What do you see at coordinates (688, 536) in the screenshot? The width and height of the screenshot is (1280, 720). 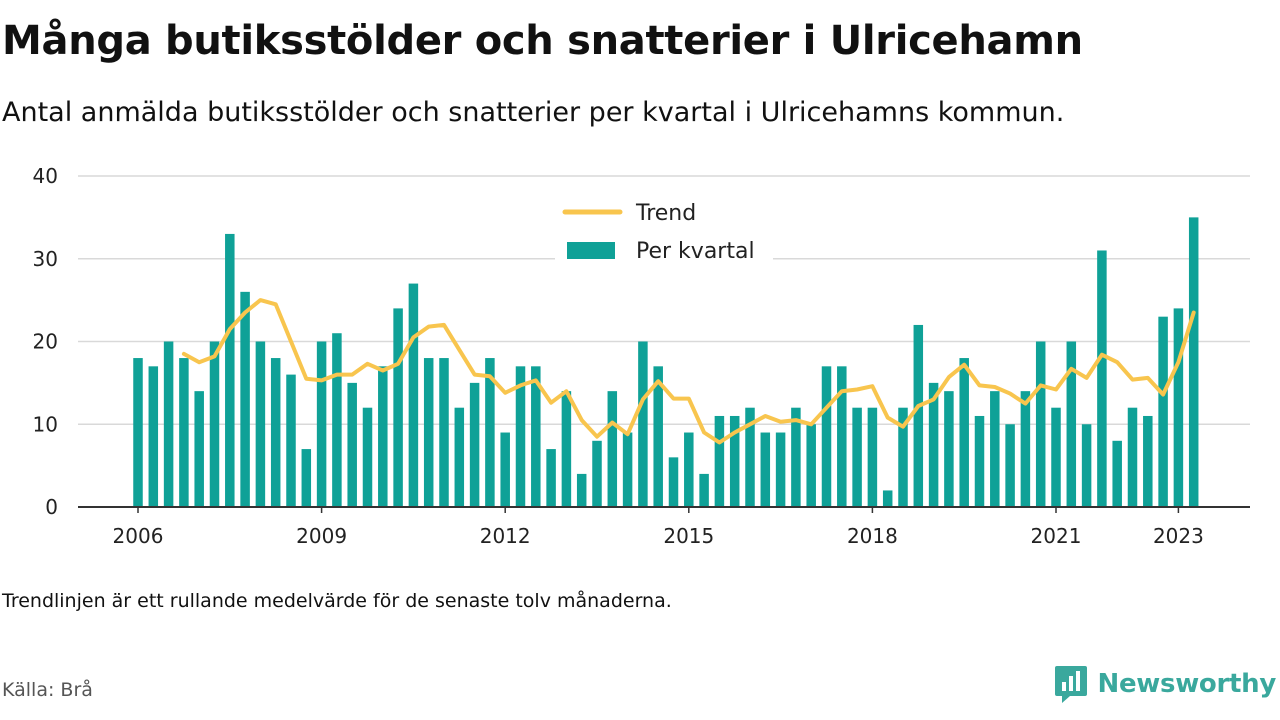 I see `x-tick-label: 2015` at bounding box center [688, 536].